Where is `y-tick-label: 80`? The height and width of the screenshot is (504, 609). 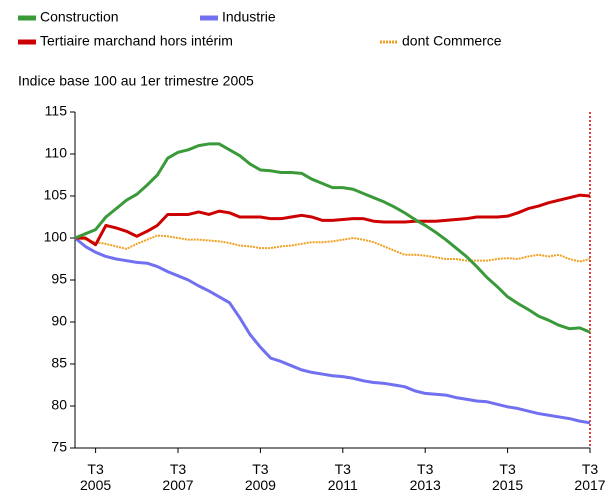 y-tick-label: 80 is located at coordinates (59, 405).